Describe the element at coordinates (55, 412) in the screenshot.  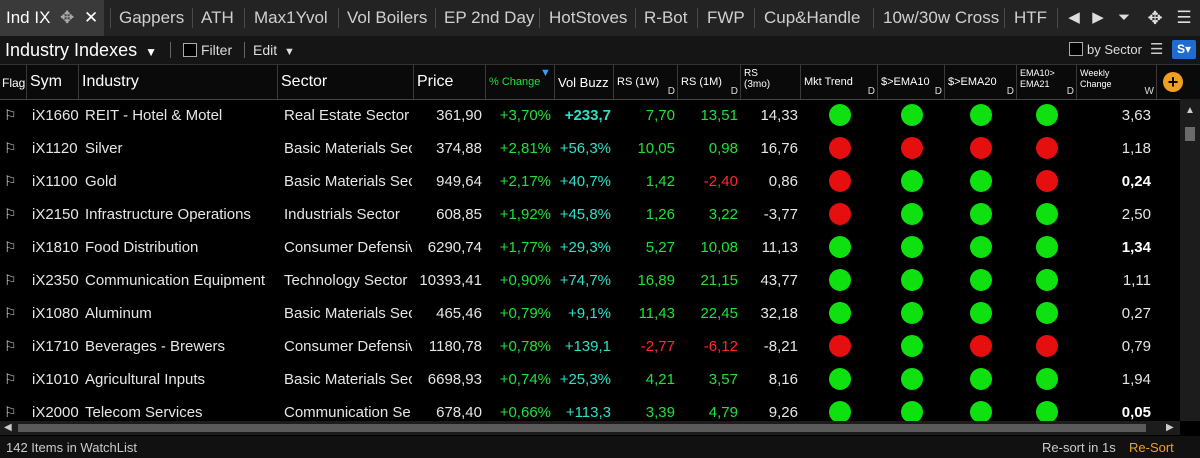
I see `row-symbol: iX2000` at that location.